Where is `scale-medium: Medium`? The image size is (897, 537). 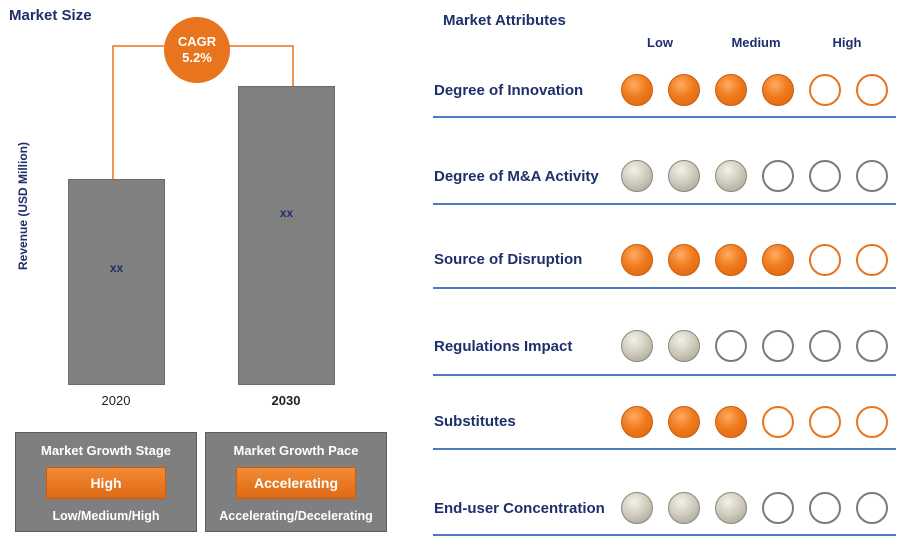 scale-medium: Medium is located at coordinates (756, 42).